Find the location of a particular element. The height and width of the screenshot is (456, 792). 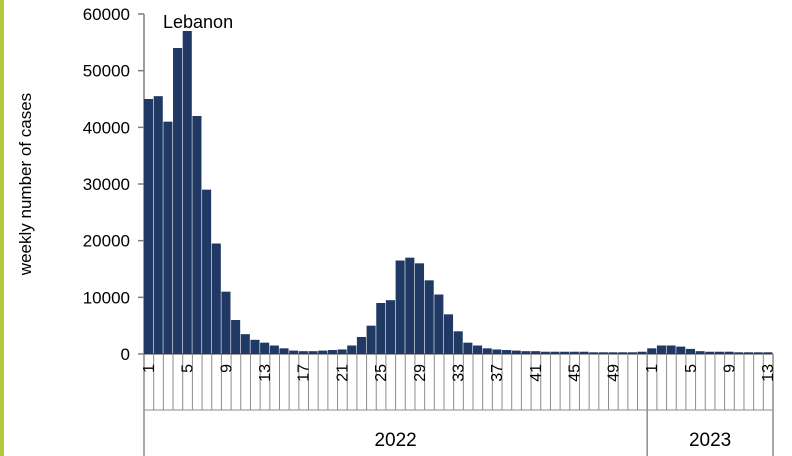

y-tick-label: 0 is located at coordinates (125, 354).